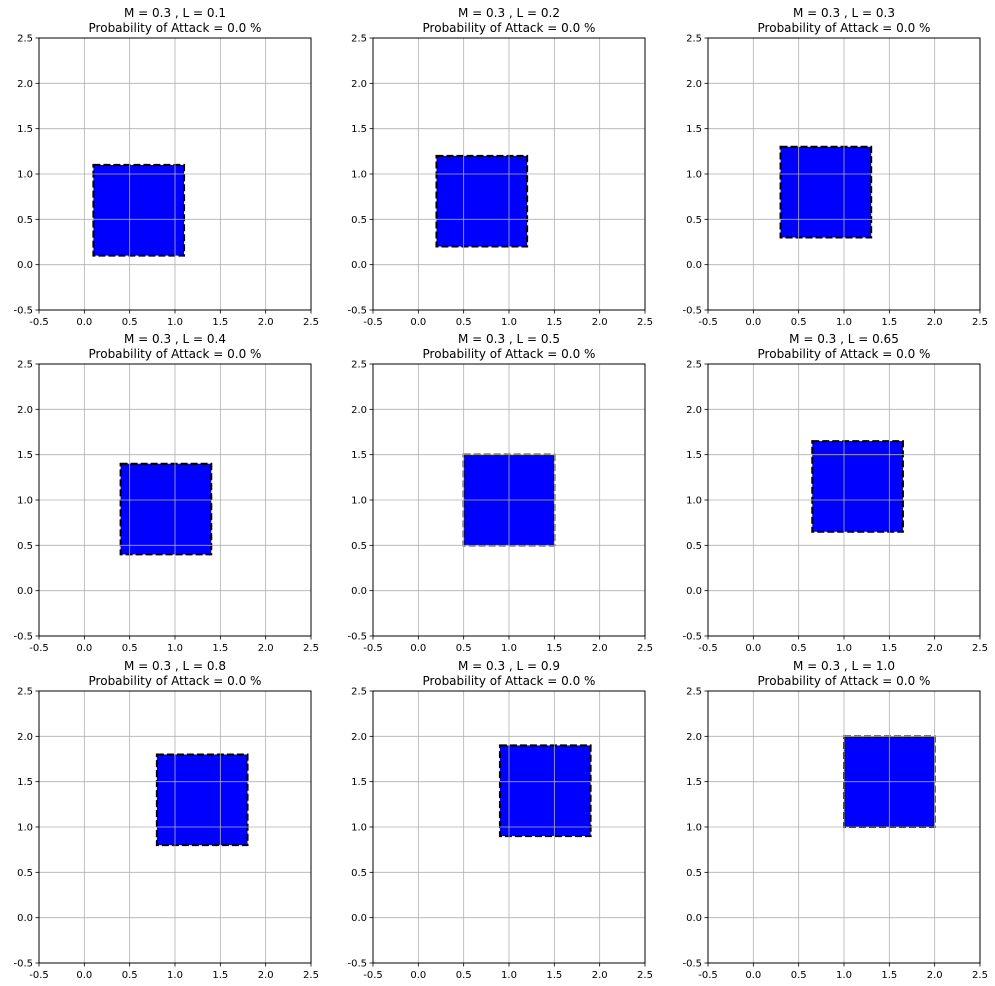 The width and height of the screenshot is (995, 986). I want to click on subplot-title: M = 0.3 , L = 0.2, so click(509, 13).